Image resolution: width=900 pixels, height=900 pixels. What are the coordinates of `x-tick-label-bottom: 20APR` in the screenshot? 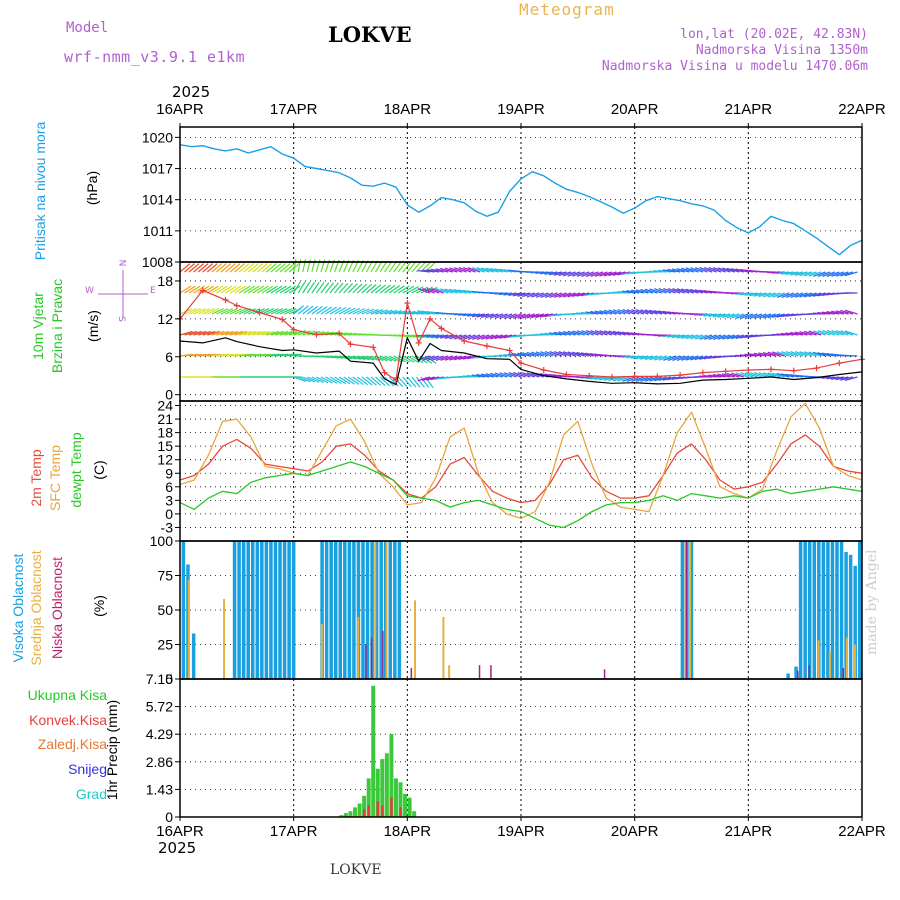 It's located at (635, 831).